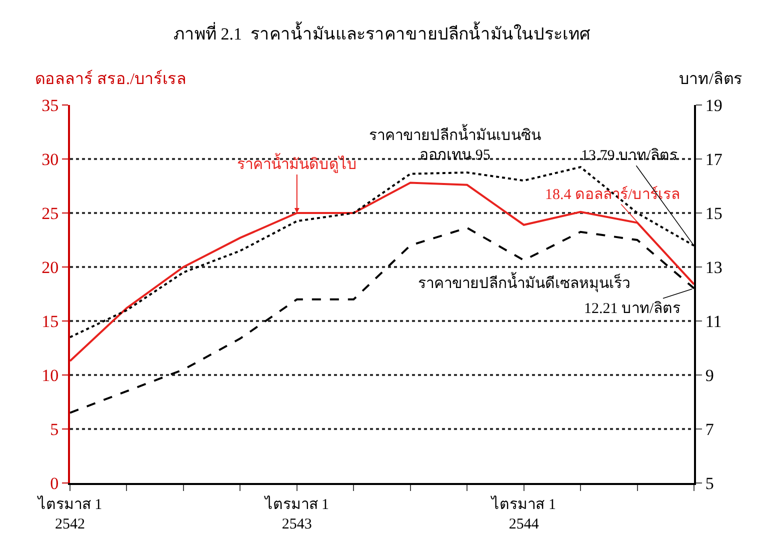  I want to click on x-tick-label: ไตรมาส 1 2542, so click(69, 513).